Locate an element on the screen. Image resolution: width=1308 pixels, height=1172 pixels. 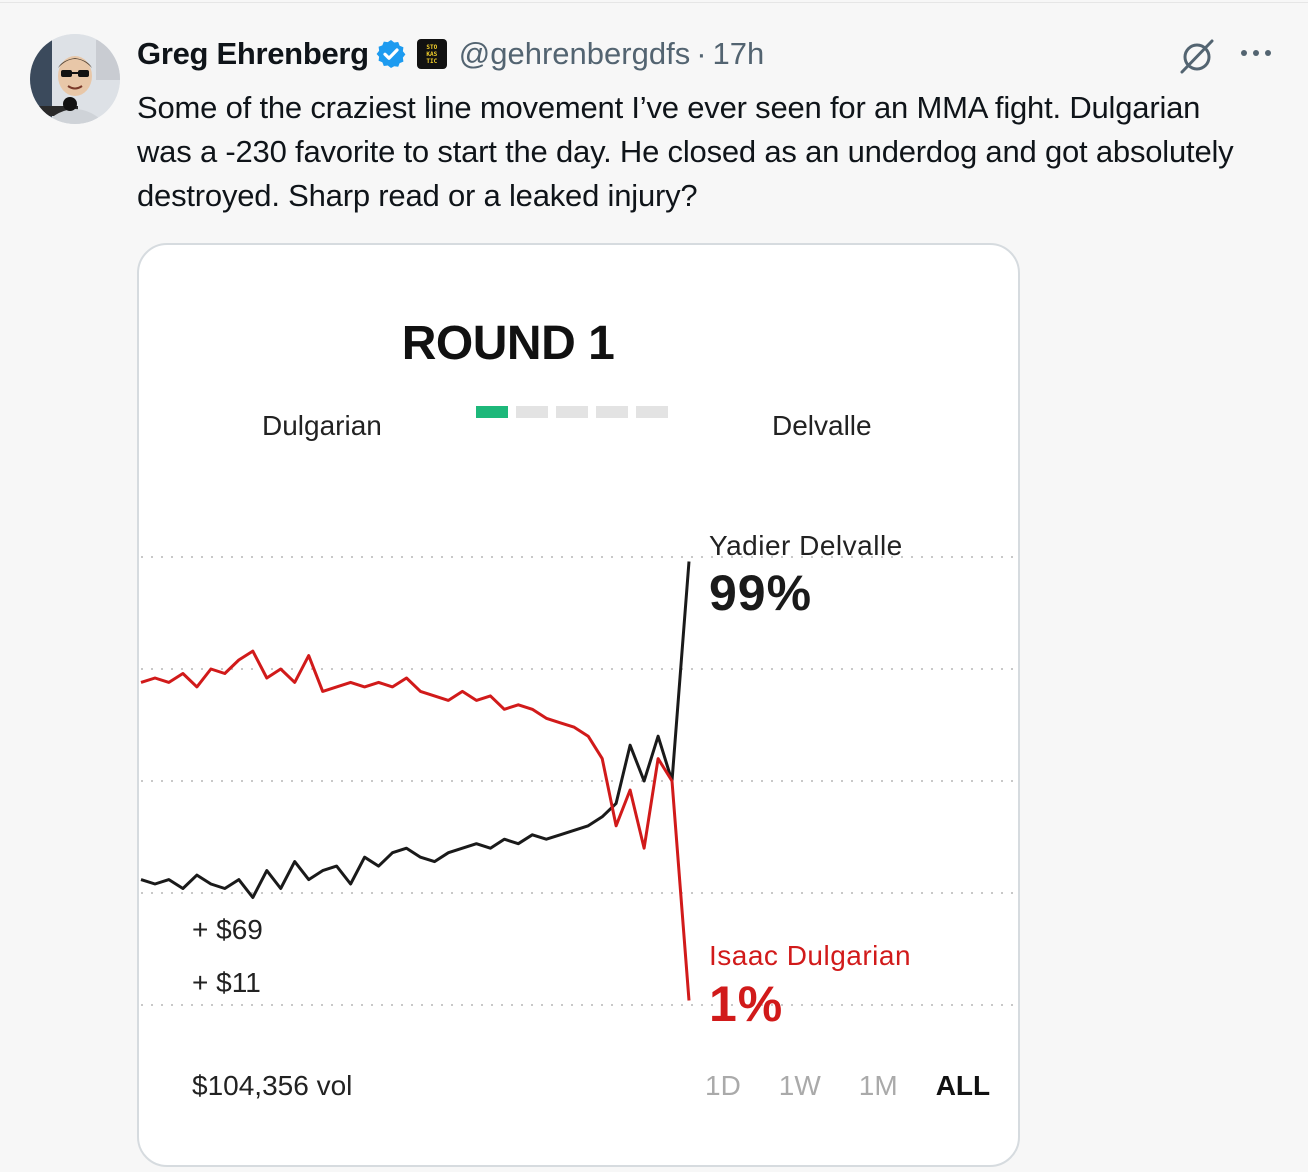
series-label-delvalle: Yadier Delvalle is located at coordinates (806, 545).